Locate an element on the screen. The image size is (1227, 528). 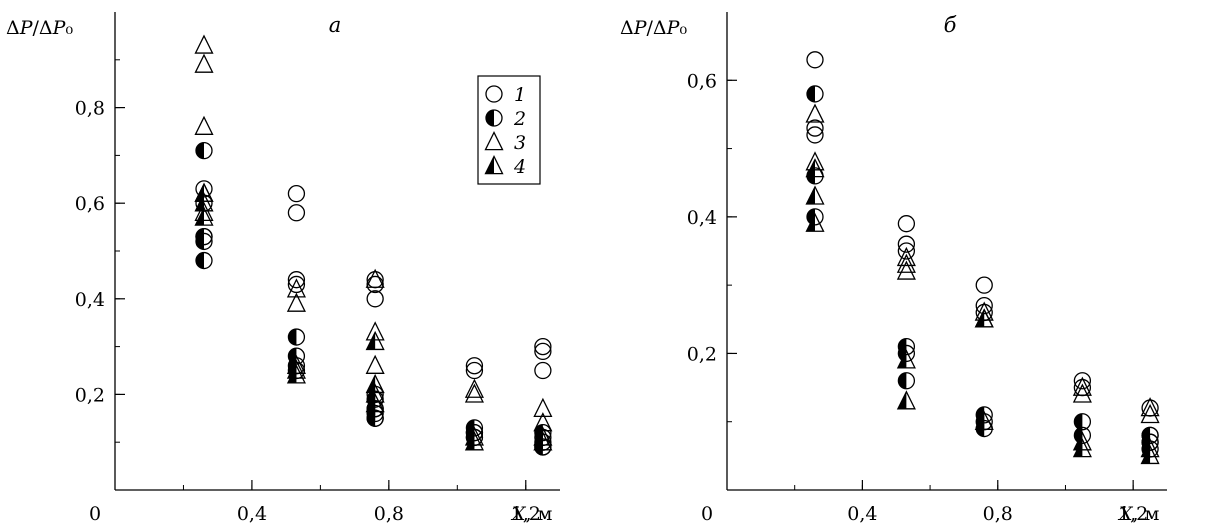
legend-label: 4 is located at coordinates (519, 167).